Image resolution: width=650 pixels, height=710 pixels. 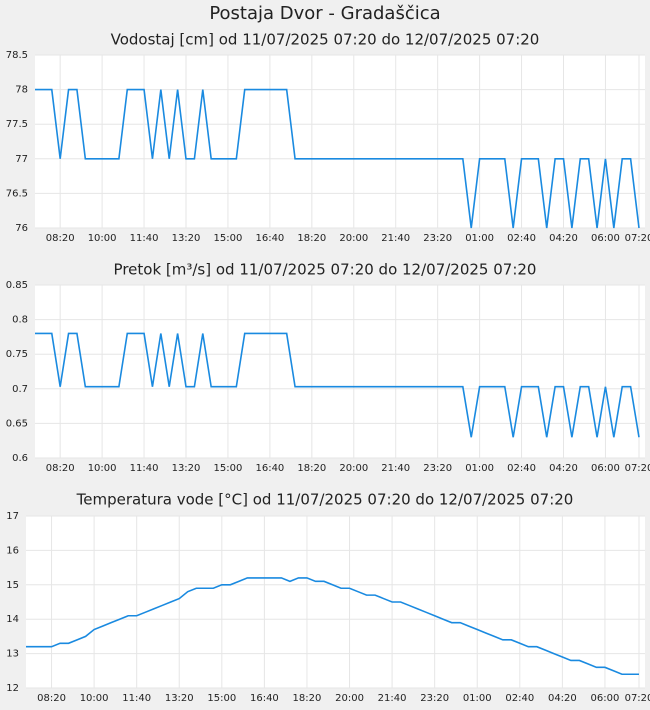 I want to click on y-tick-label: 76.5, so click(x=17, y=193).